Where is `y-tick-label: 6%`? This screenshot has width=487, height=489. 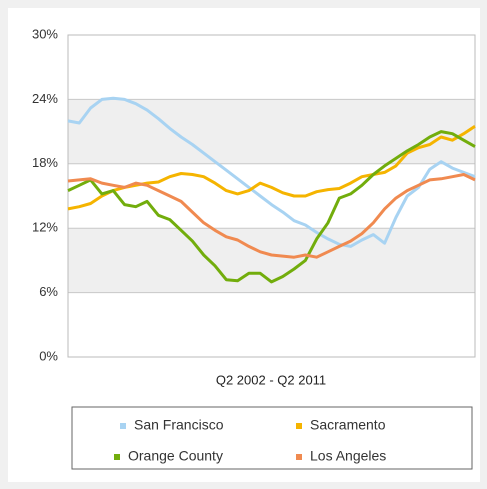 y-tick-label: 6% is located at coordinates (48, 291).